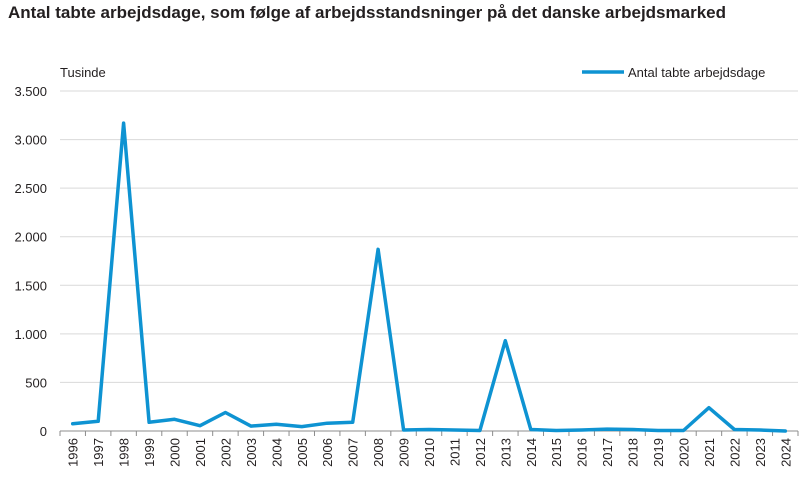 Image resolution: width=800 pixels, height=482 pixels. Describe the element at coordinates (175, 452) in the screenshot. I see `x-tick-label: 2000` at that location.